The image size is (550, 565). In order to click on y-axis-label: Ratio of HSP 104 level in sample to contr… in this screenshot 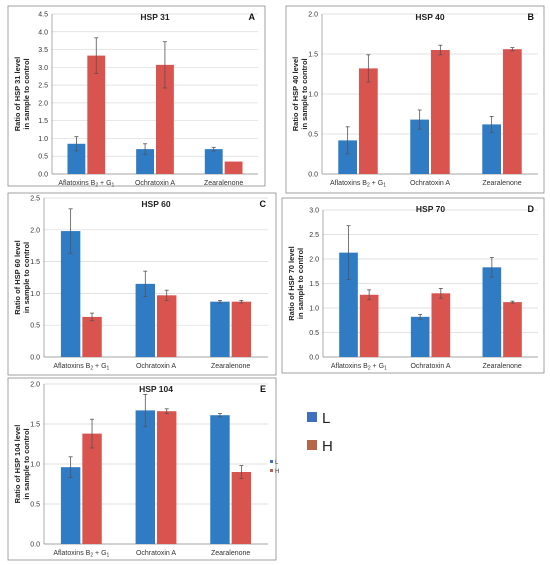, I will do `click(22, 464)`.